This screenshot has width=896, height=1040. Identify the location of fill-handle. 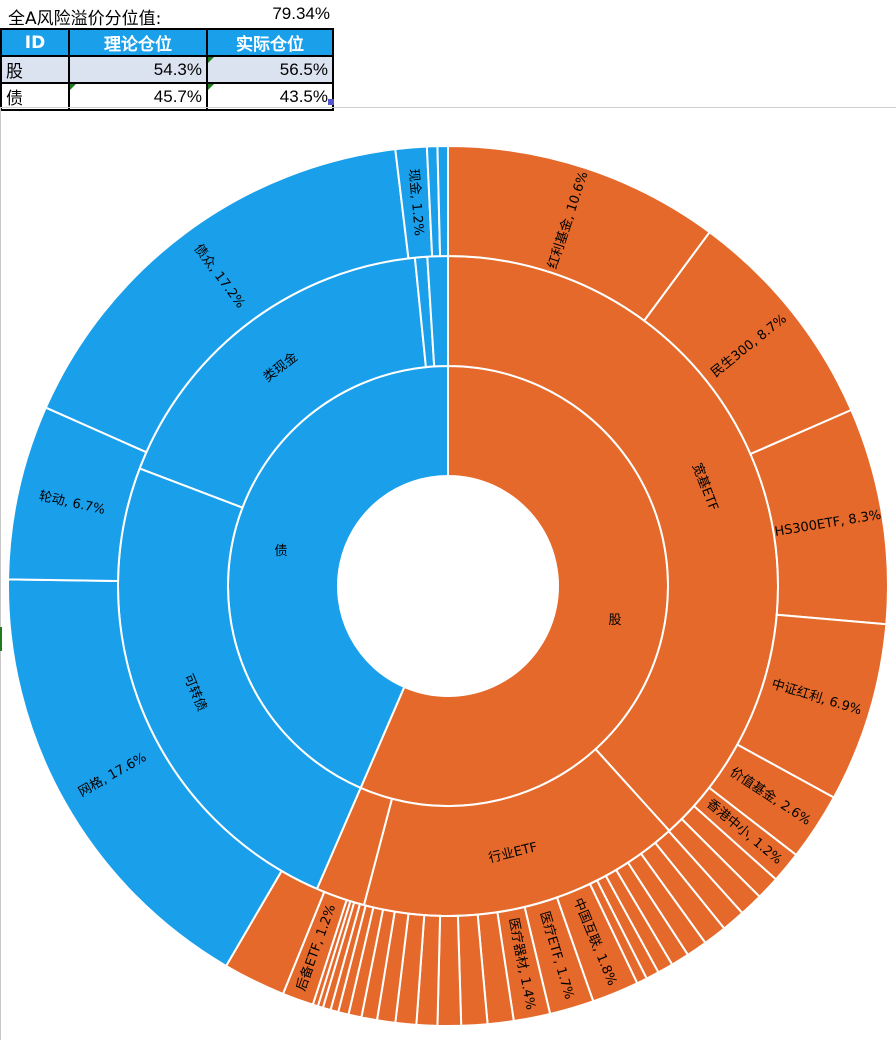
(331, 102).